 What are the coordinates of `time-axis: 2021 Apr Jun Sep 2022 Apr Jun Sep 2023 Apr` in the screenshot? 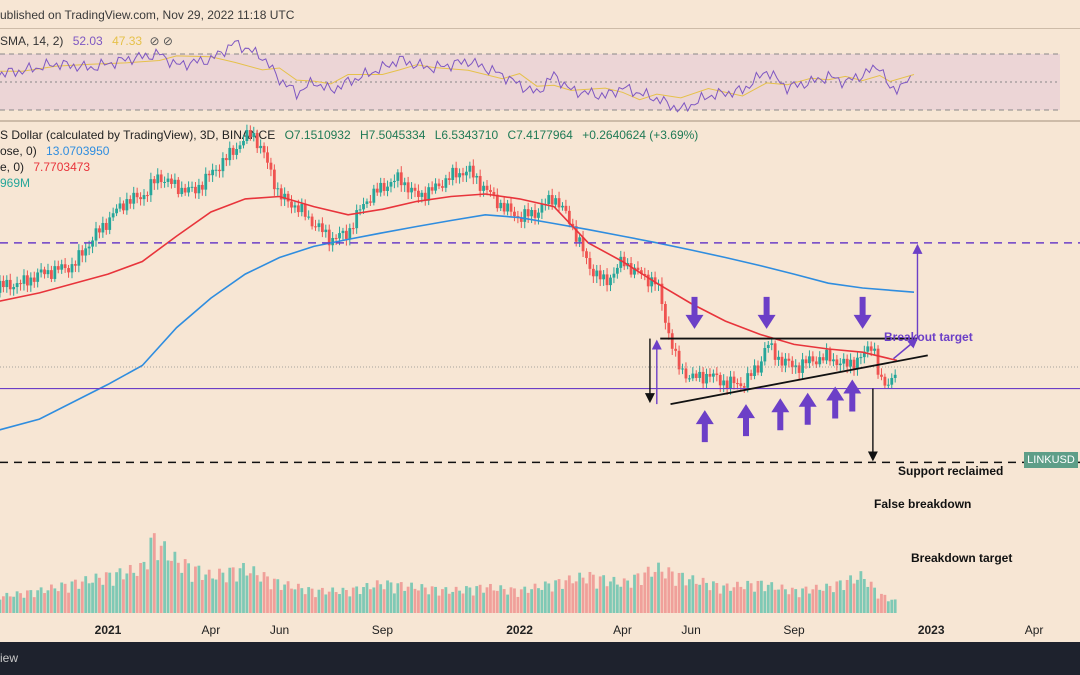 It's located at (540, 630).